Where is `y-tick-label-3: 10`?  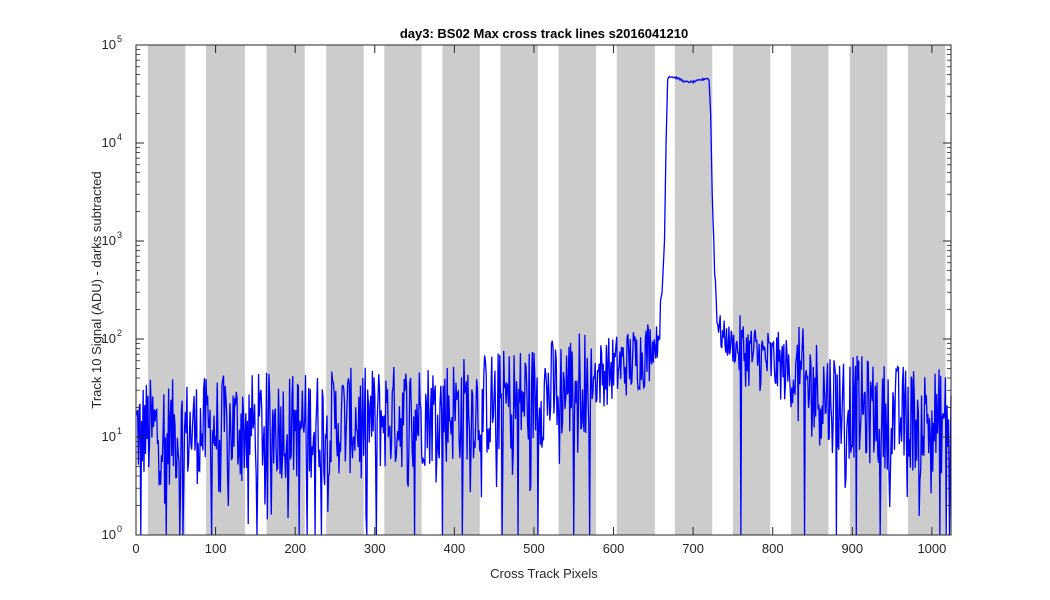
y-tick-label-3: 10 is located at coordinates (109, 240).